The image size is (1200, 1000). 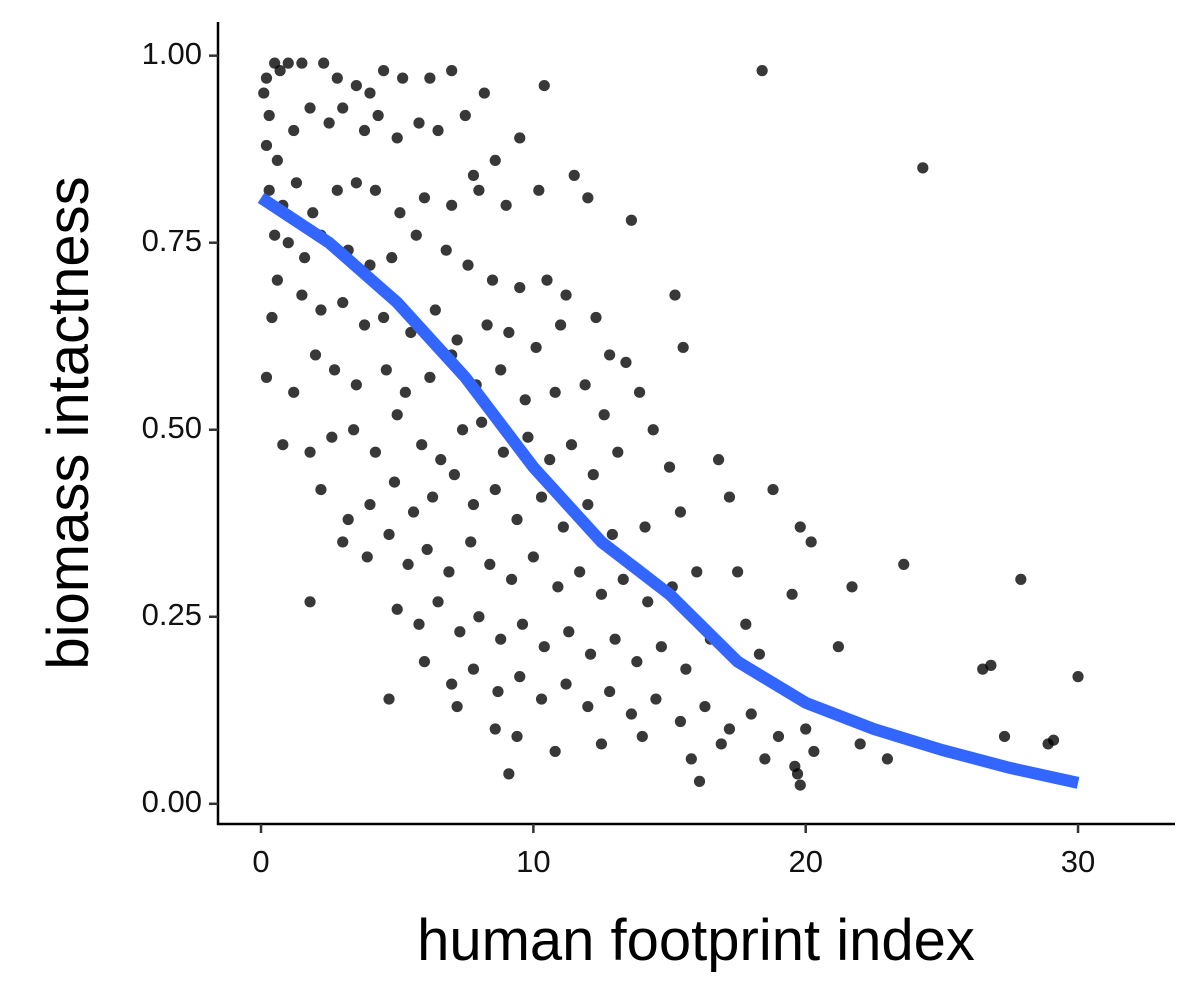 What do you see at coordinates (805, 861) in the screenshot?
I see `x-tick-label: 20` at bounding box center [805, 861].